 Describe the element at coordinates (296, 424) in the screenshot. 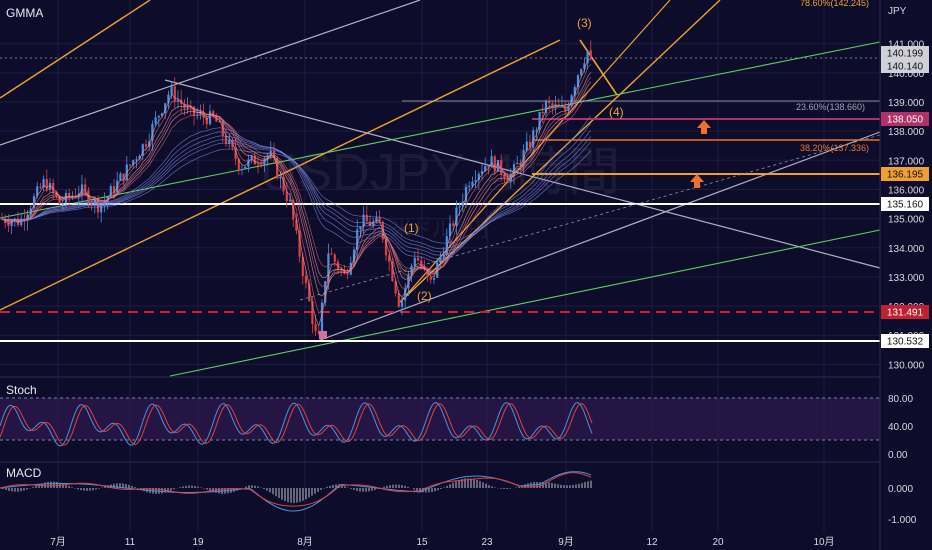

I see `stoch-k-line` at that location.